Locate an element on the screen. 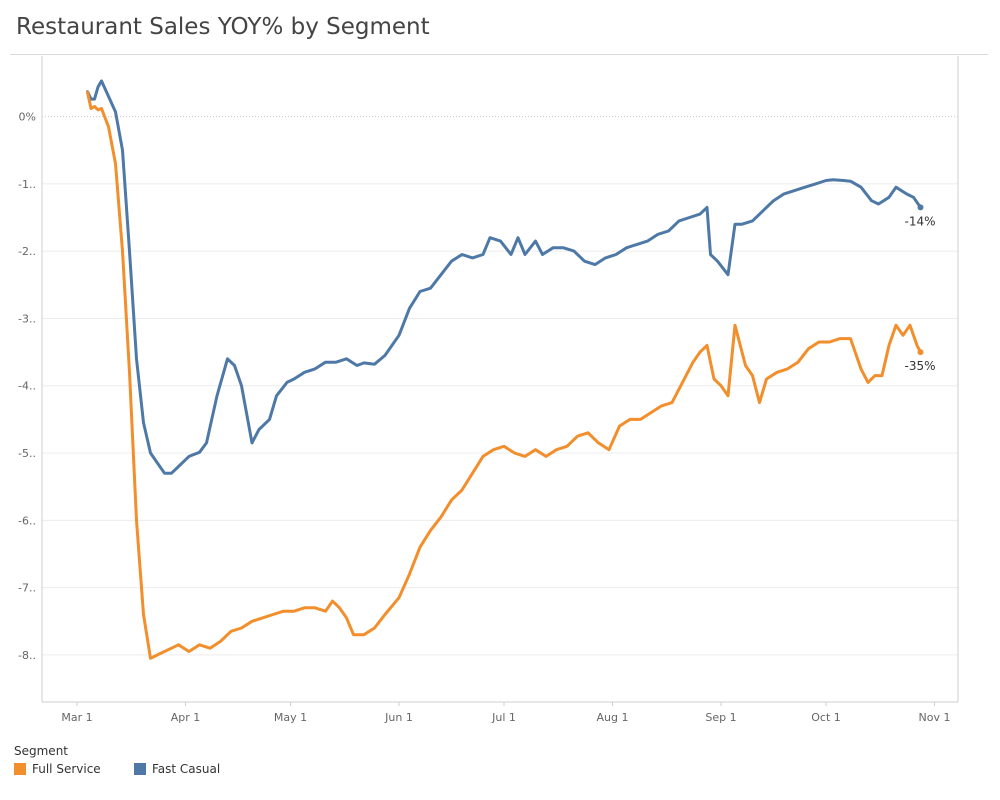 The height and width of the screenshot is (800, 1000). y-tick-label: -1.. is located at coordinates (27, 184).